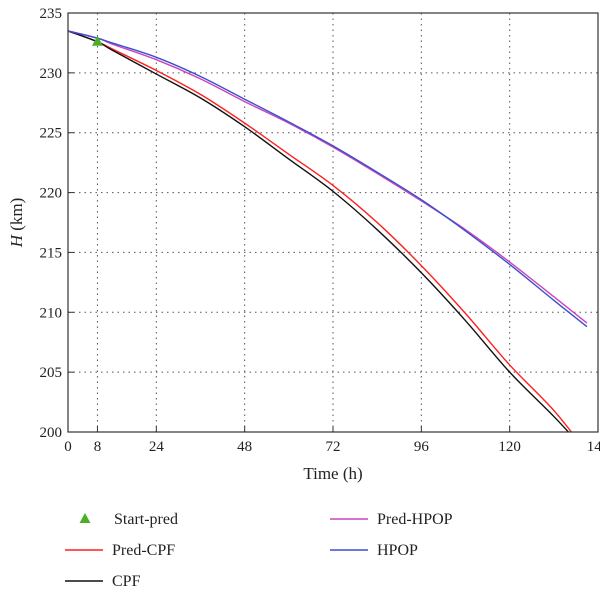 The height and width of the screenshot is (599, 600). I want to click on x-axis-label: Time (h), so click(332, 473).